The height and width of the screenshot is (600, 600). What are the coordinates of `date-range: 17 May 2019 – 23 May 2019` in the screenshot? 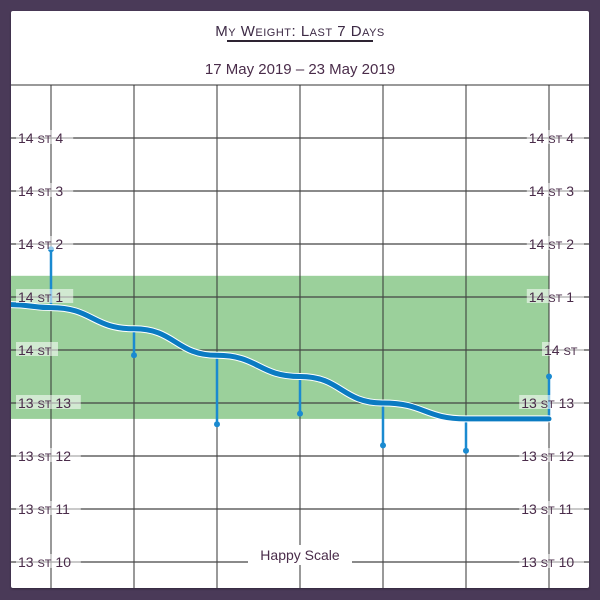 It's located at (300, 69).